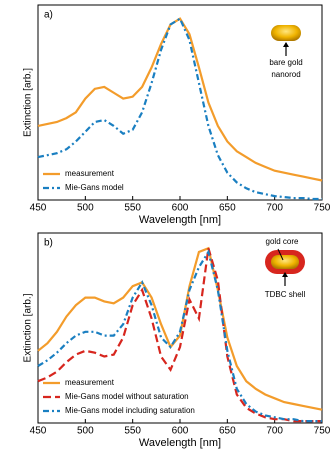  Describe the element at coordinates (282, 241) in the screenshot. I see `annotation: gold core` at that location.